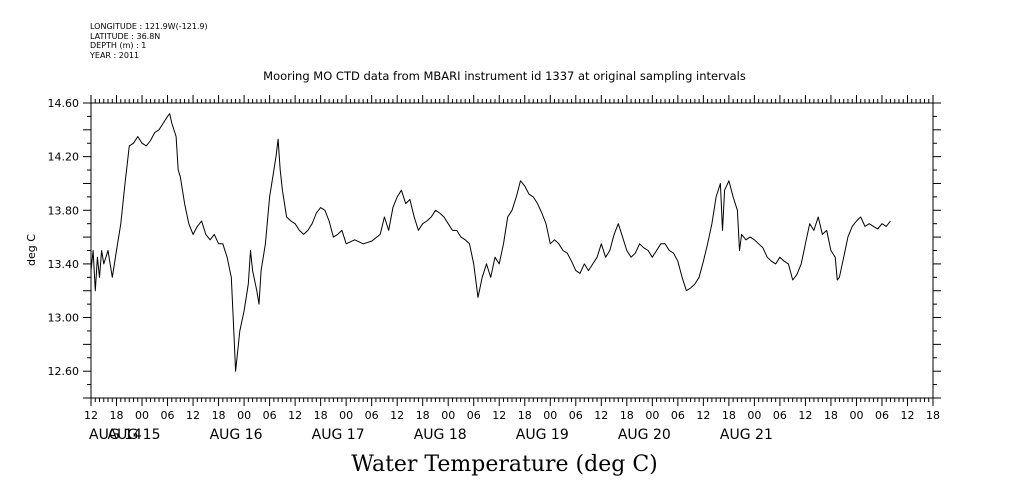  I want to click on bottom-title: Water Temperature (deg C), so click(504, 464).